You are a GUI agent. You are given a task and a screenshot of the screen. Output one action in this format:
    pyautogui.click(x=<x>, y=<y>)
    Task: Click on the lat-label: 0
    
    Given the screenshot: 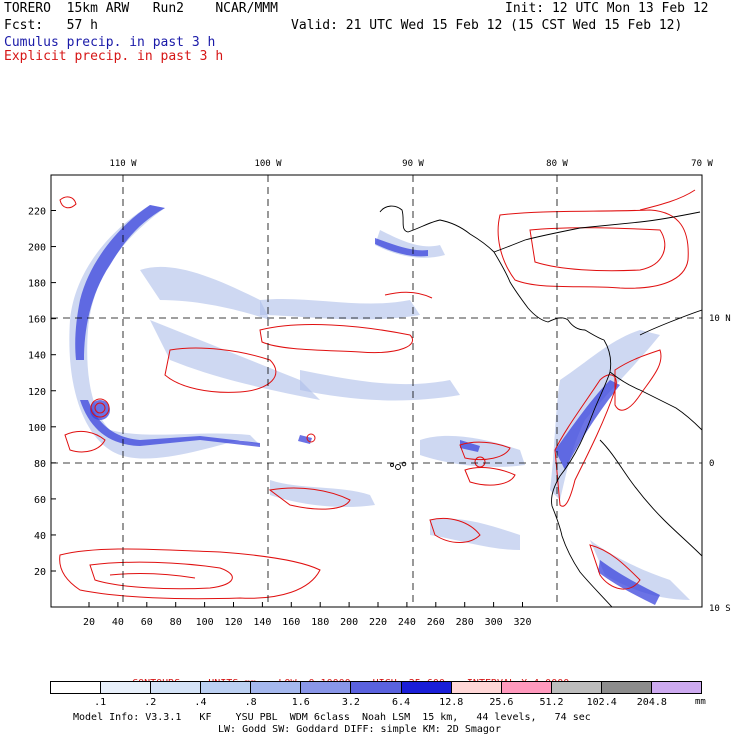 What is the action you would take?
    pyautogui.click(x=711, y=464)
    